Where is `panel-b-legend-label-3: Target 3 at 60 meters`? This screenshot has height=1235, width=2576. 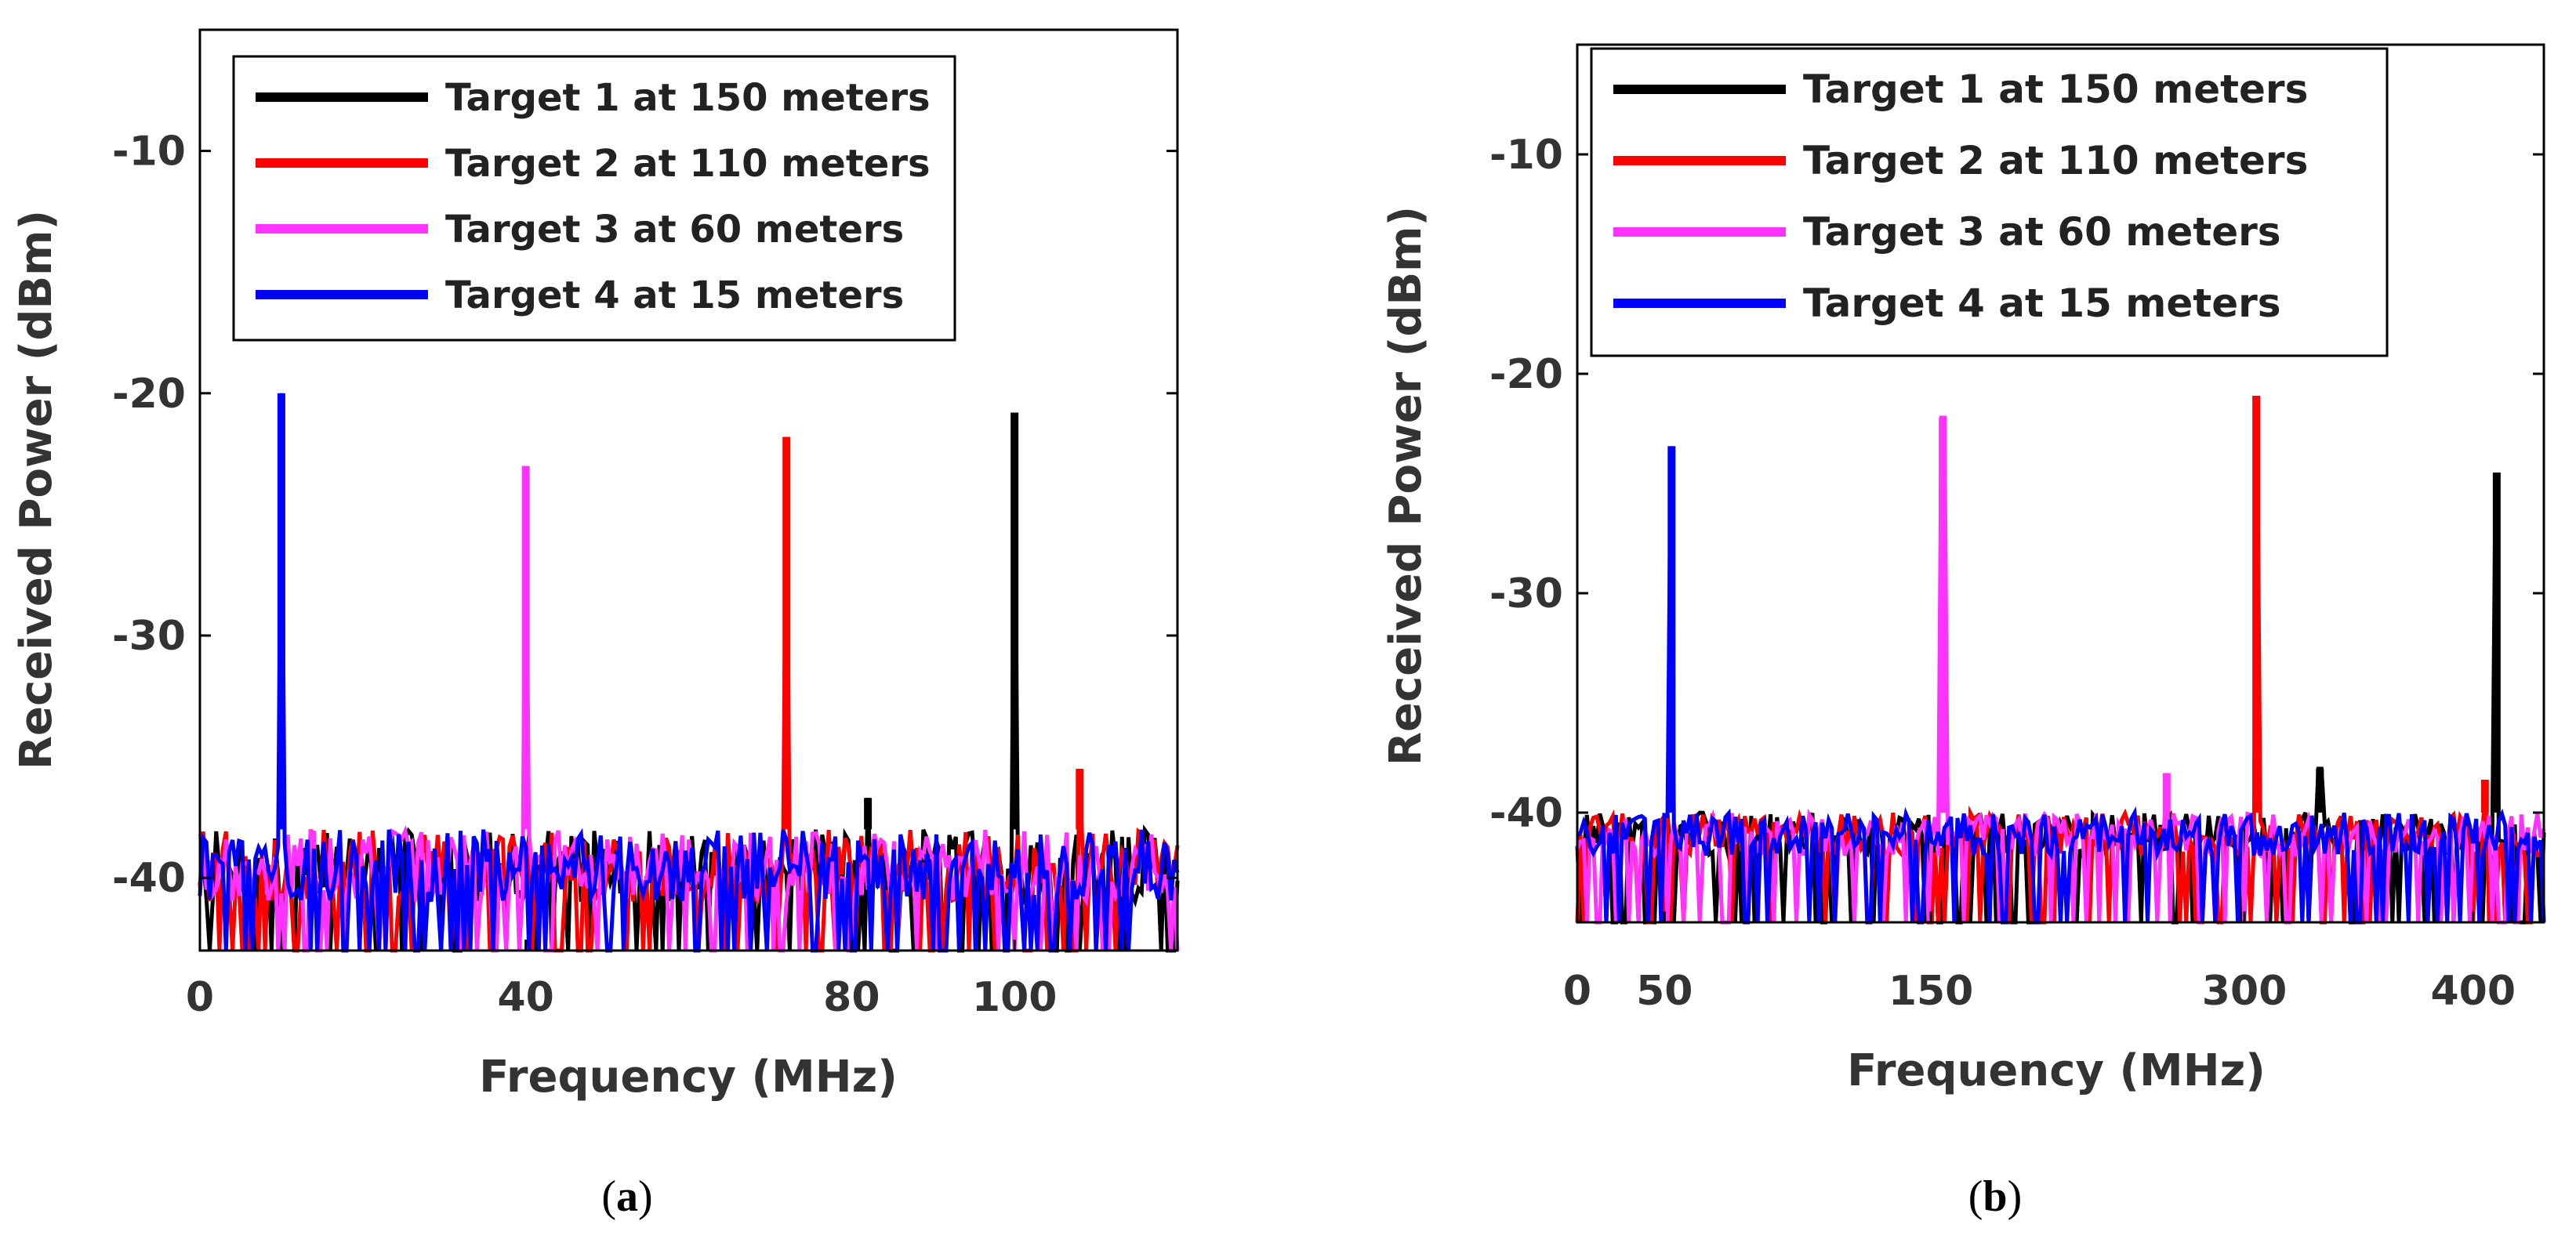 panel-b-legend-label-3: Target 3 at 60 meters is located at coordinates (2042, 232).